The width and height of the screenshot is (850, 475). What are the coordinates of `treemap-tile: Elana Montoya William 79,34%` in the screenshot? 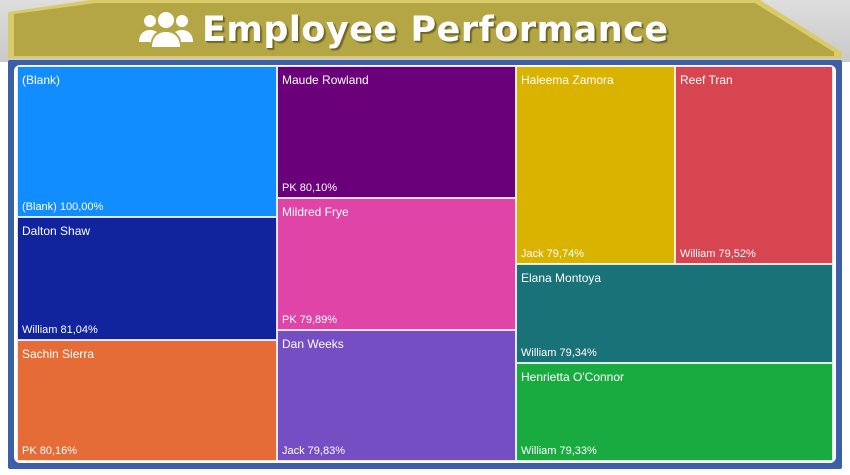 It's located at (674, 313).